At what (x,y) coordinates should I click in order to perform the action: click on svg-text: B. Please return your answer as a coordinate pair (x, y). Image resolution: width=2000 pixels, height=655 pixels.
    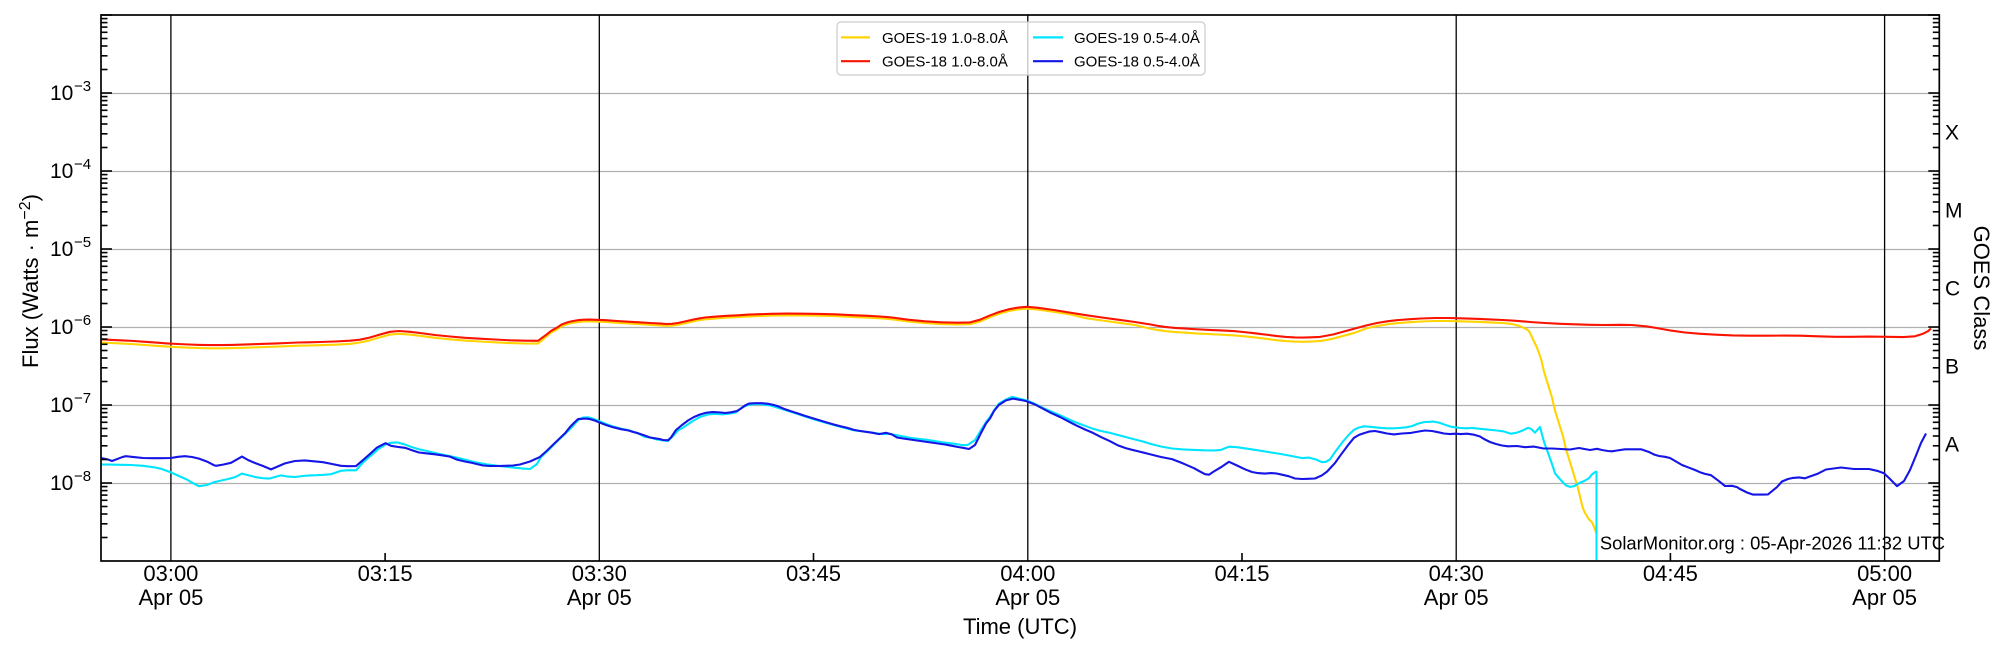
    Looking at the image, I should click on (1952, 367).